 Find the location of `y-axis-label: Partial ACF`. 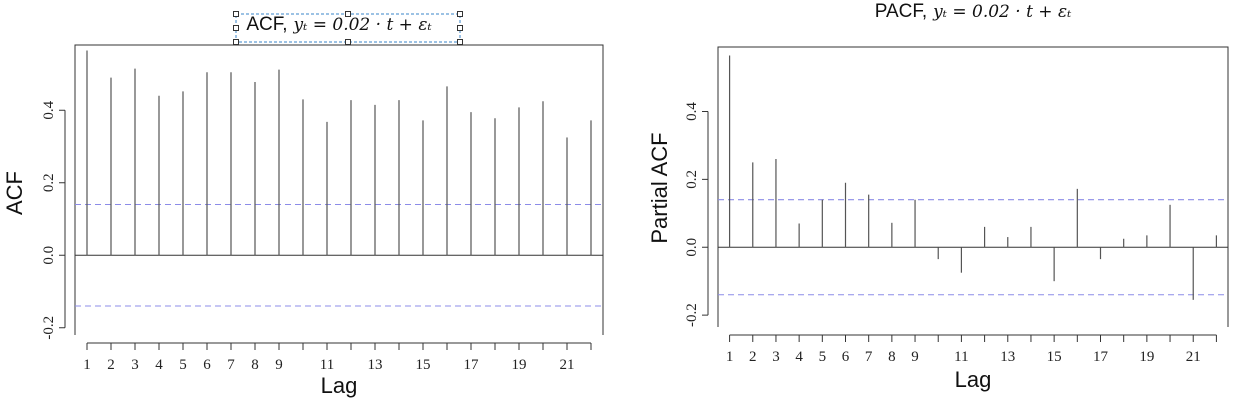

y-axis-label: Partial ACF is located at coordinates (659, 187).